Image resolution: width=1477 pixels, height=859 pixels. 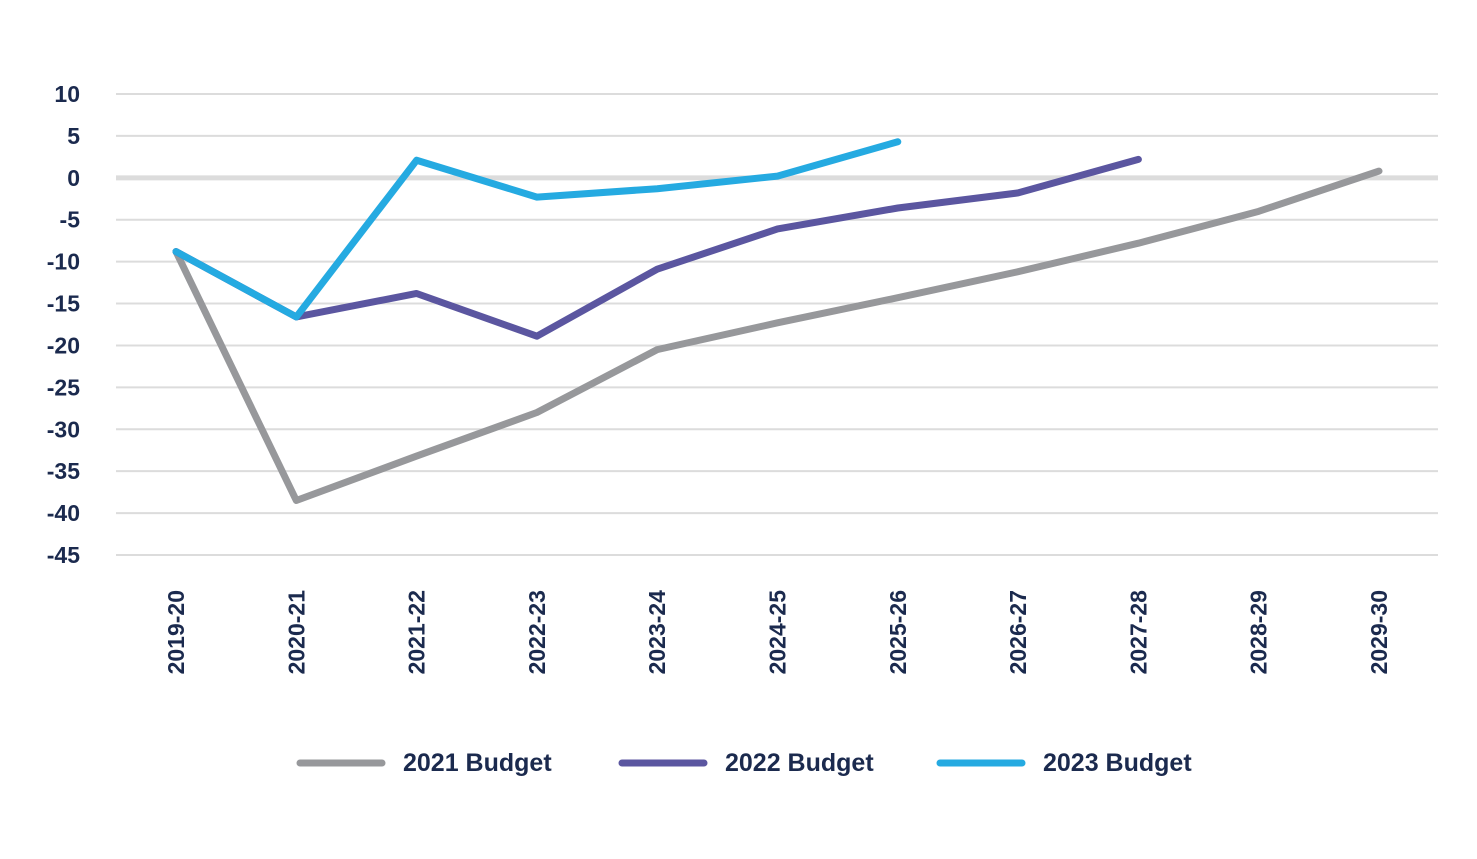 What do you see at coordinates (657, 632) in the screenshot?
I see `x-tick-label: 2023-24` at bounding box center [657, 632].